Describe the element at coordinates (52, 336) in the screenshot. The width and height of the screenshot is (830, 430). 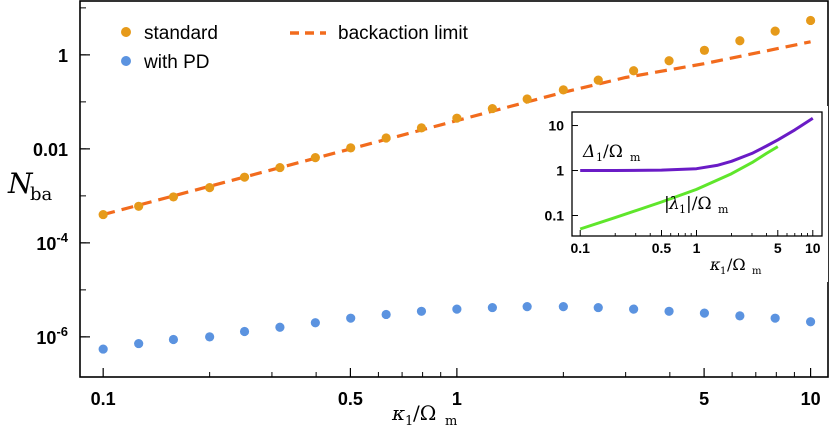
I see `y-tick-label: 10⁻⁶` at that location.